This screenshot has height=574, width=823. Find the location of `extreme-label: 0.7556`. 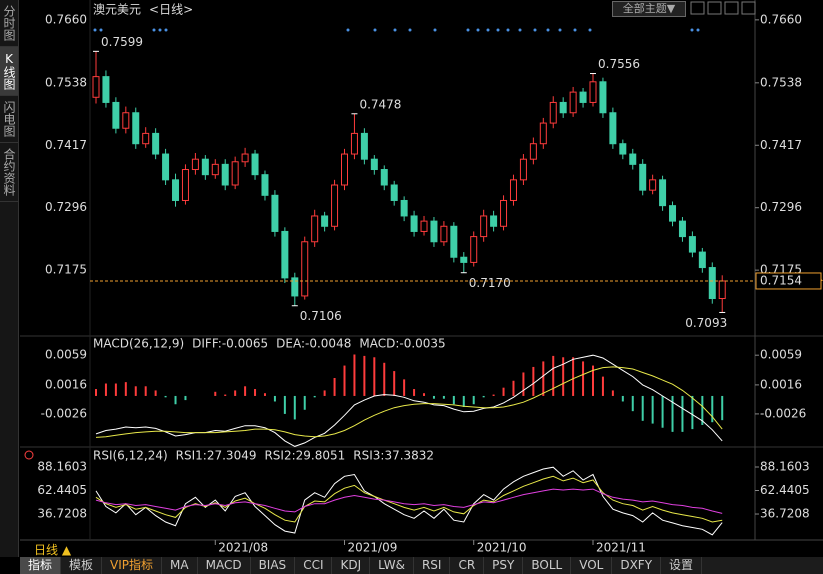

extreme-label: 0.7556 is located at coordinates (619, 64).